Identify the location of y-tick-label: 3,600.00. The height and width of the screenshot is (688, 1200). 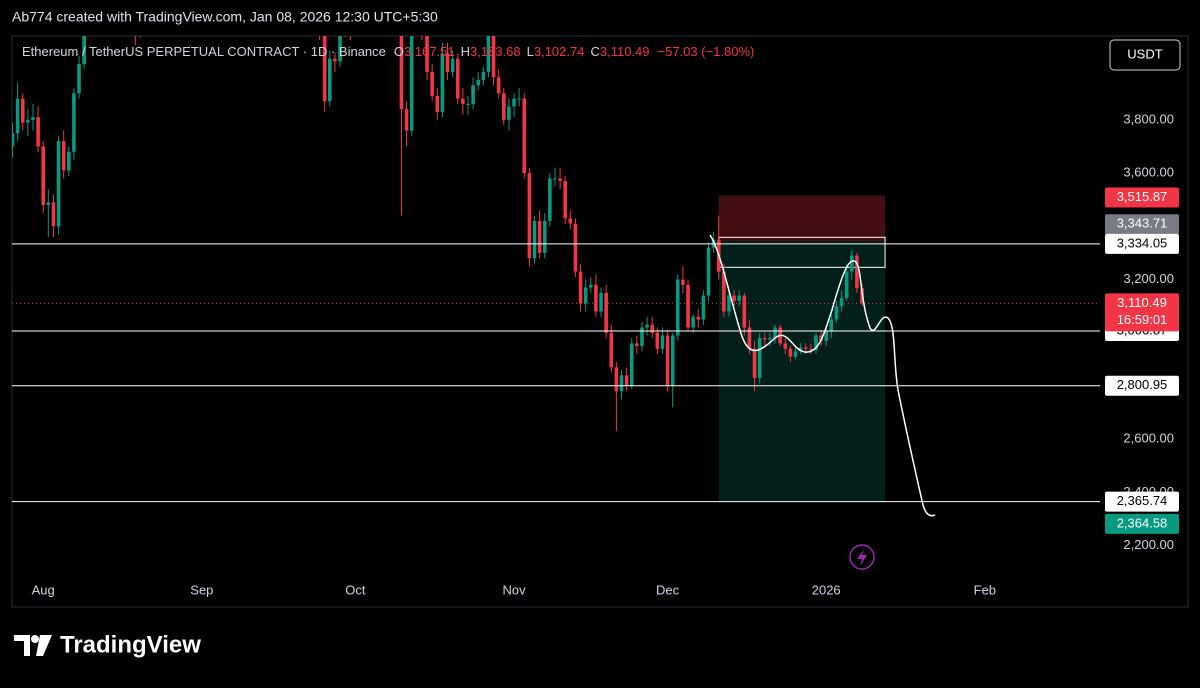
(1148, 172).